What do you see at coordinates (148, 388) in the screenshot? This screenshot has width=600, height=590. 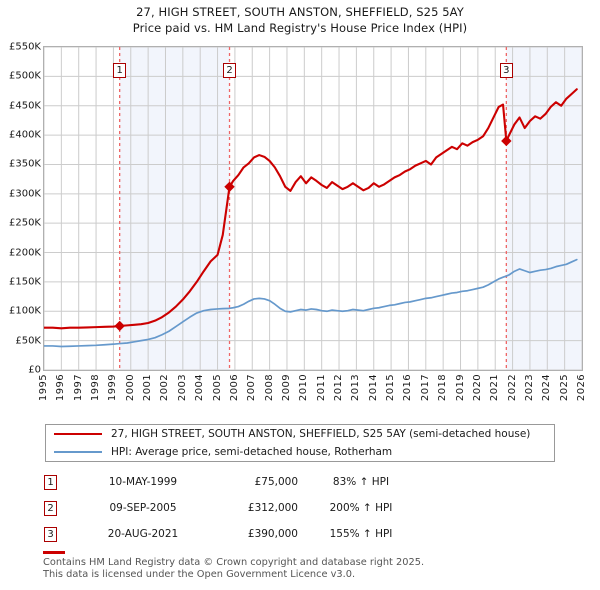 I see `x-axis-tick-label: 2001` at bounding box center [148, 388].